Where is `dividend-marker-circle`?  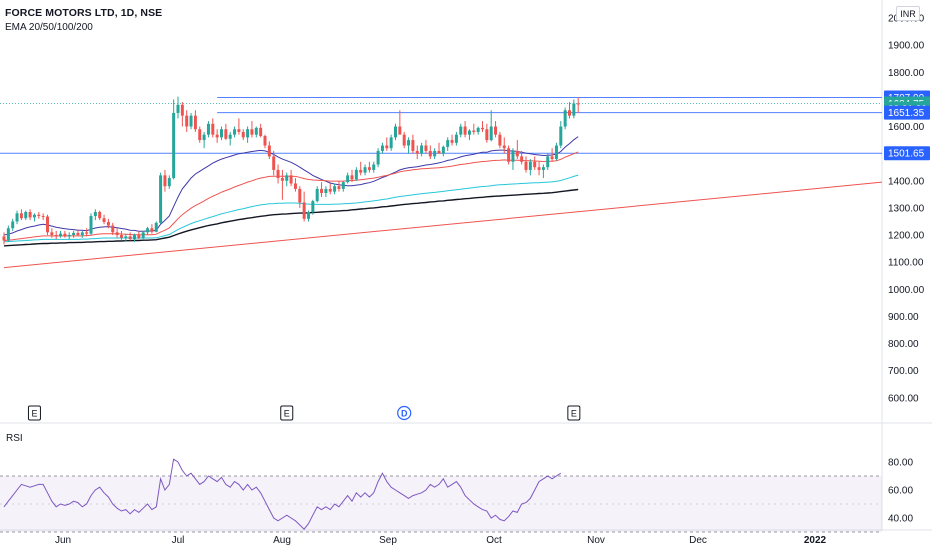
dividend-marker-circle is located at coordinates (404, 413).